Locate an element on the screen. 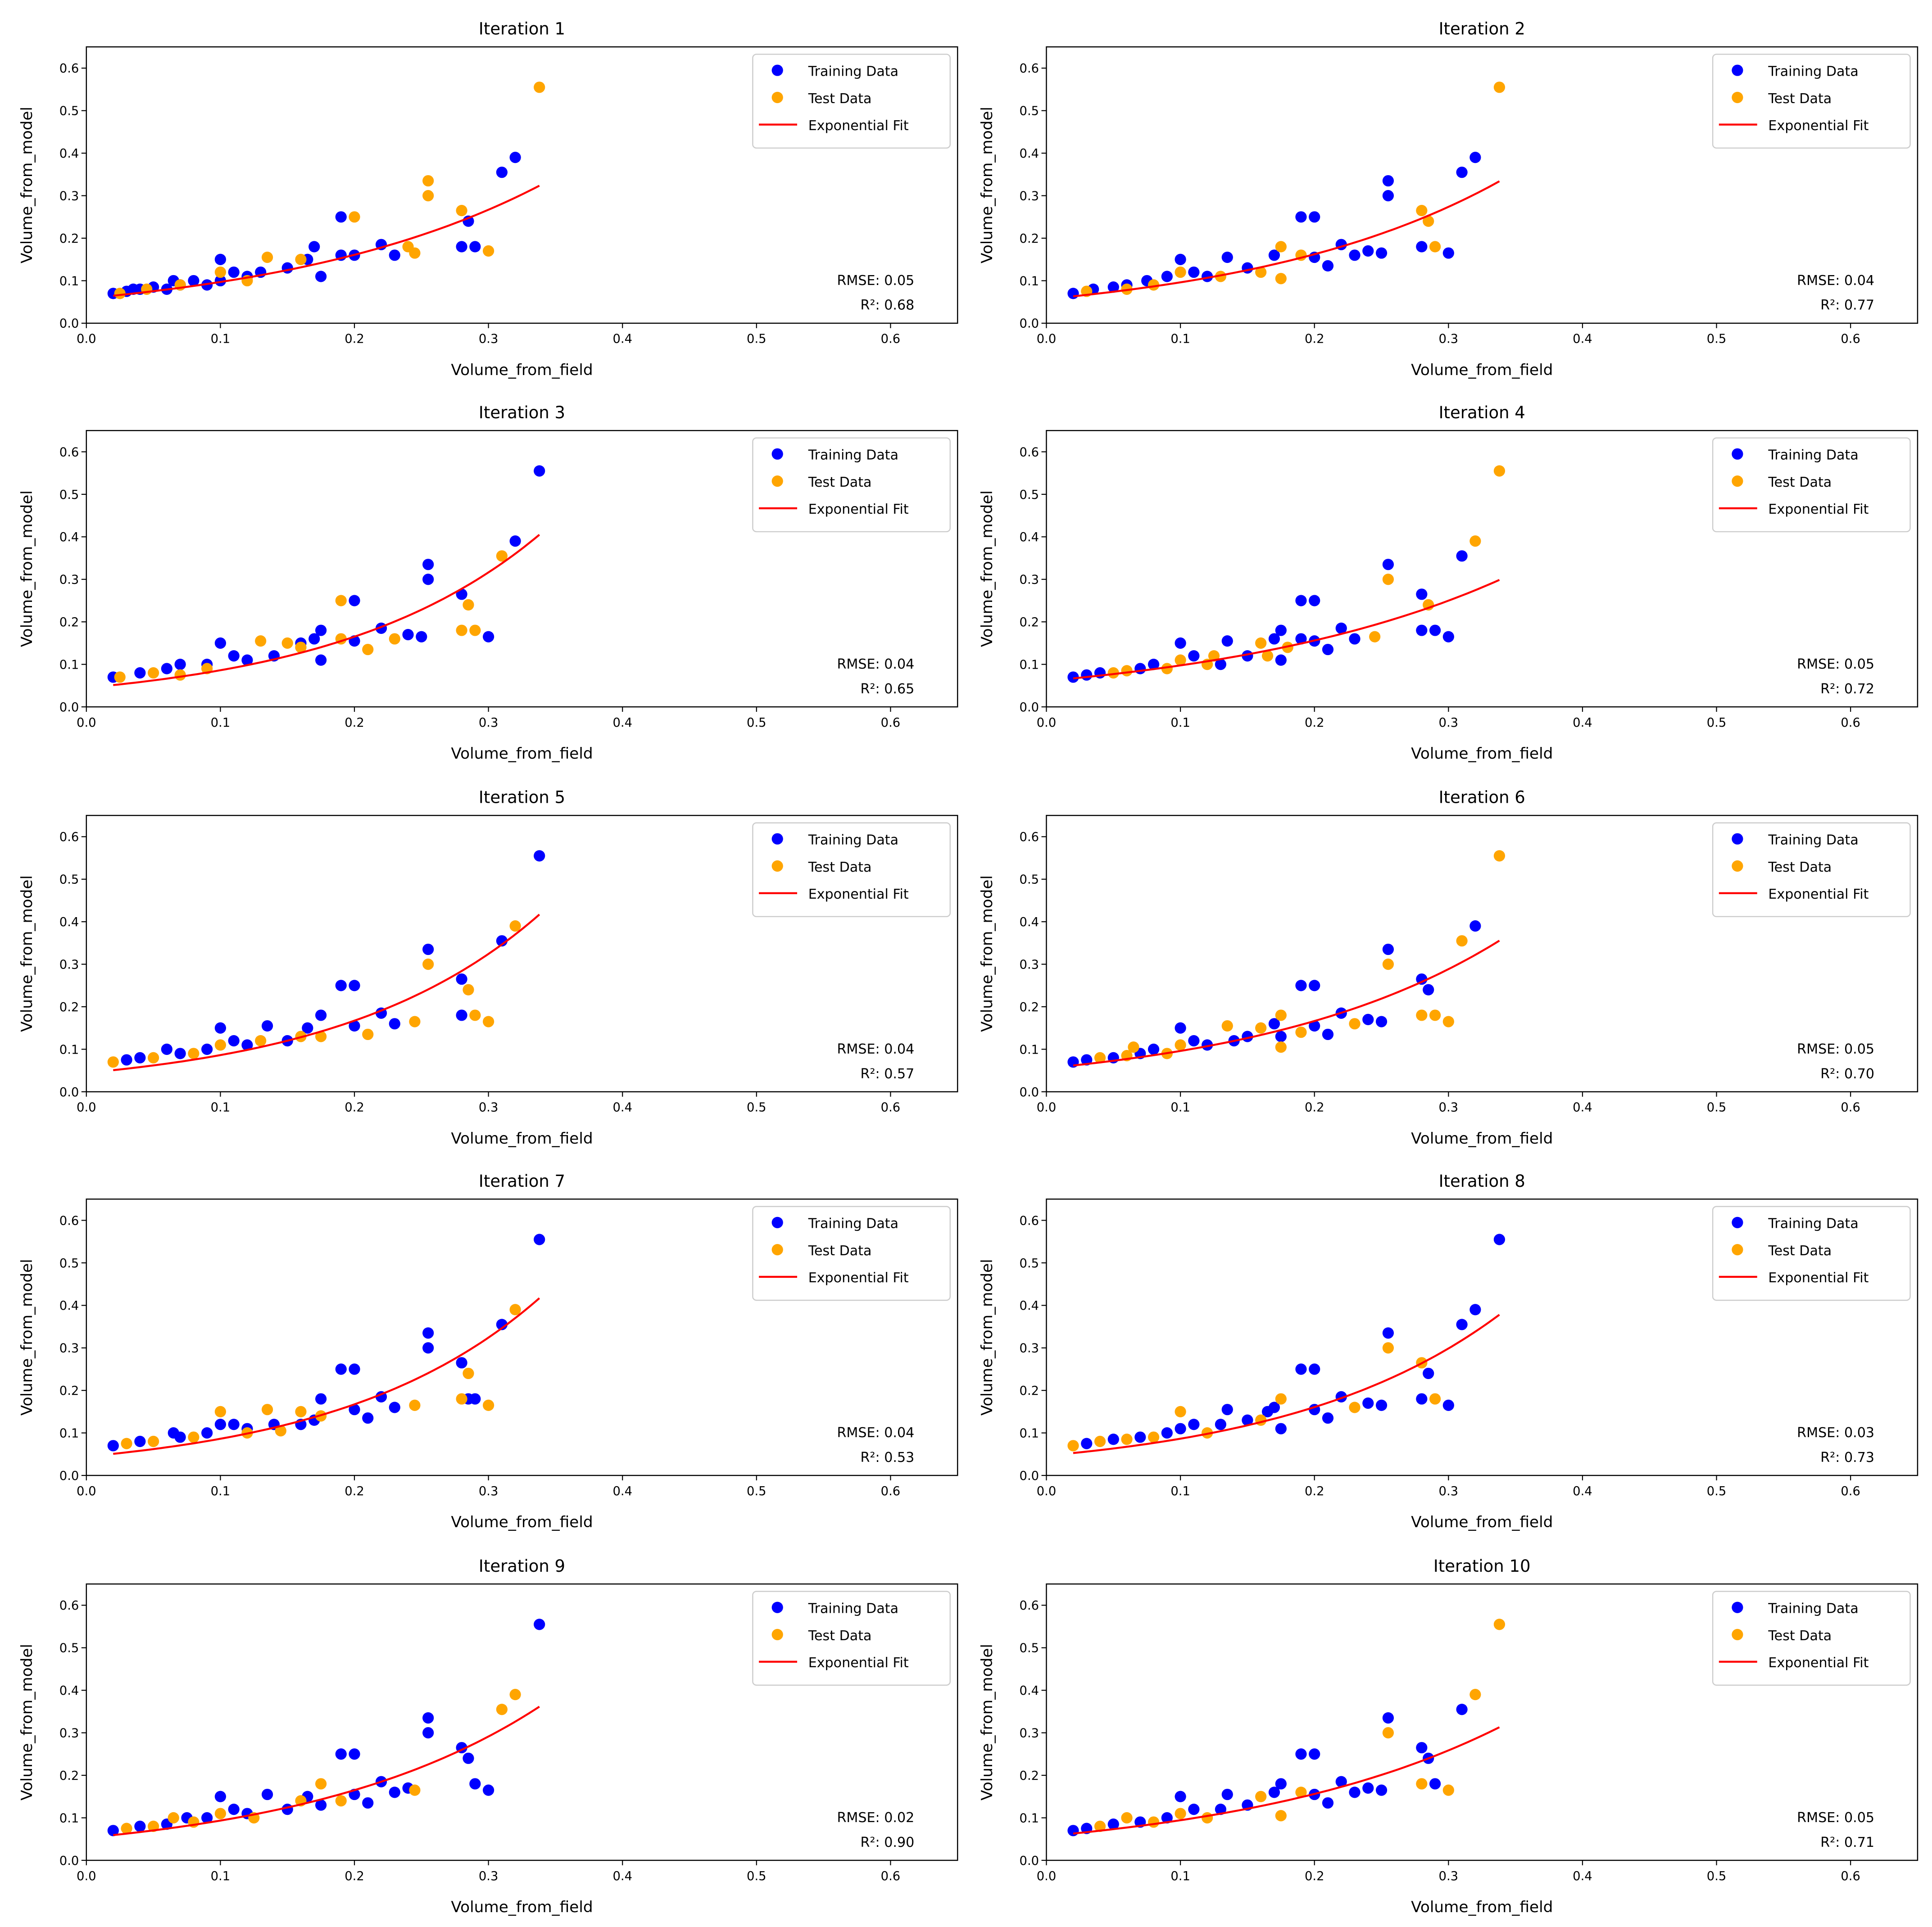 This screenshot has height=1927, width=1932. r2-label: R²: 0.65 is located at coordinates (888, 689).